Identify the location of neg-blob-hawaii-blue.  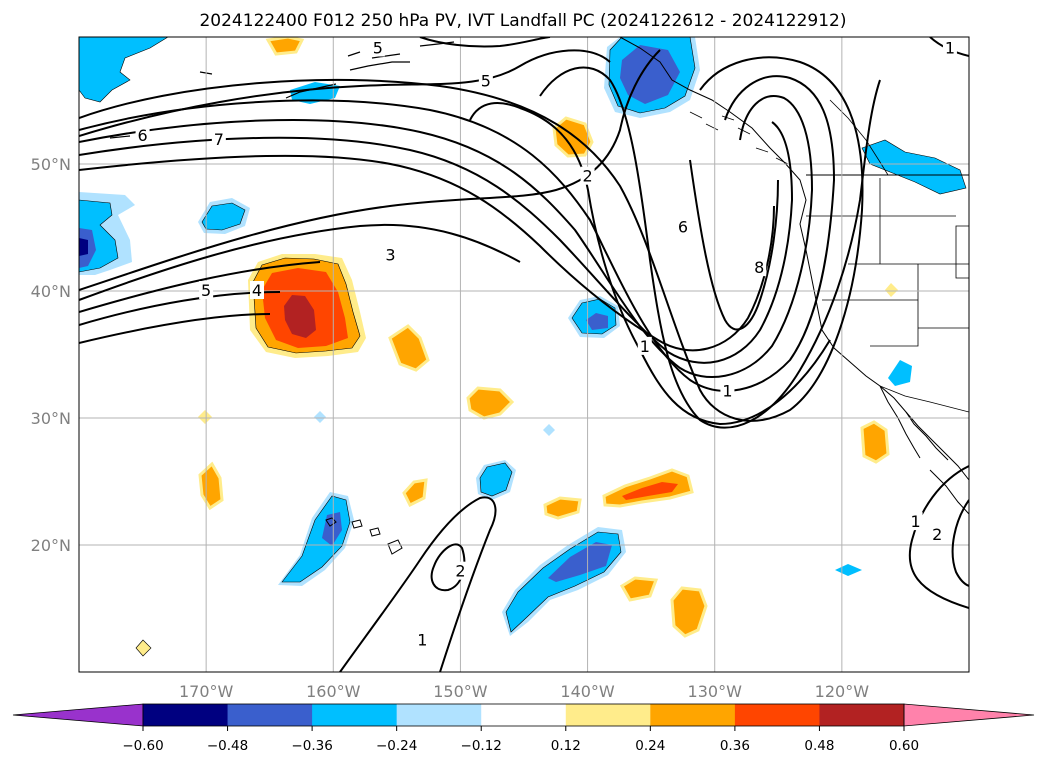
(332, 529).